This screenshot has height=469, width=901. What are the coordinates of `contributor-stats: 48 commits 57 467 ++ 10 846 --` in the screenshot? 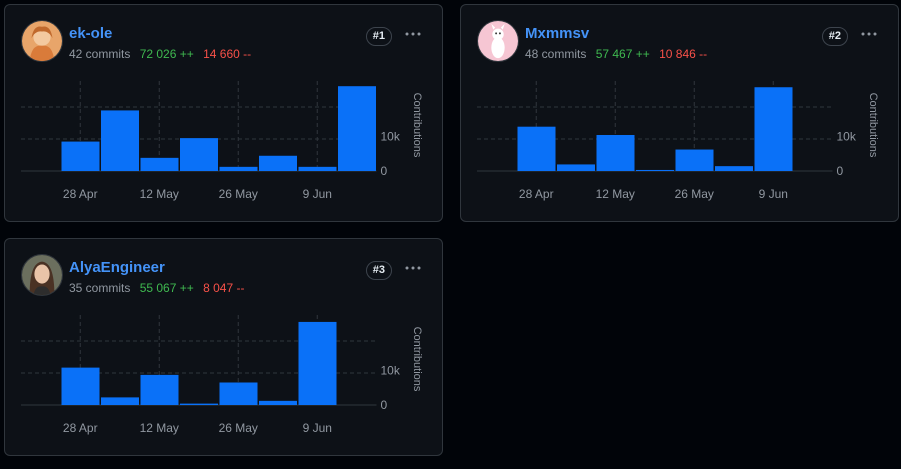 It's located at (619, 54).